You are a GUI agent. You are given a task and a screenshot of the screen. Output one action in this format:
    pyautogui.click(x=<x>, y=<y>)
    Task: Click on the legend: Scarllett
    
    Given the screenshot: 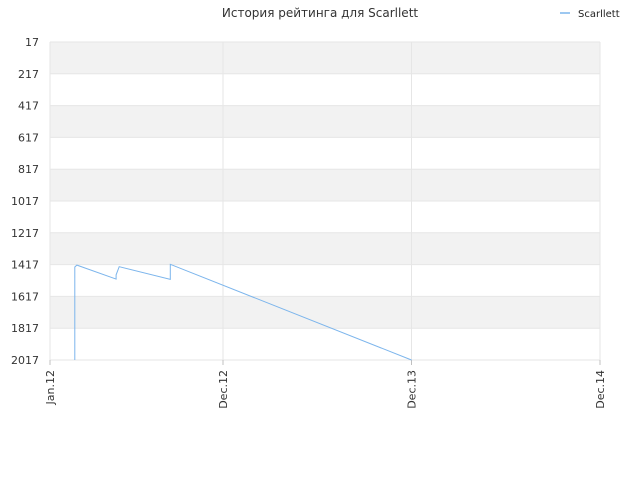 What is the action you would take?
    pyautogui.click(x=590, y=14)
    